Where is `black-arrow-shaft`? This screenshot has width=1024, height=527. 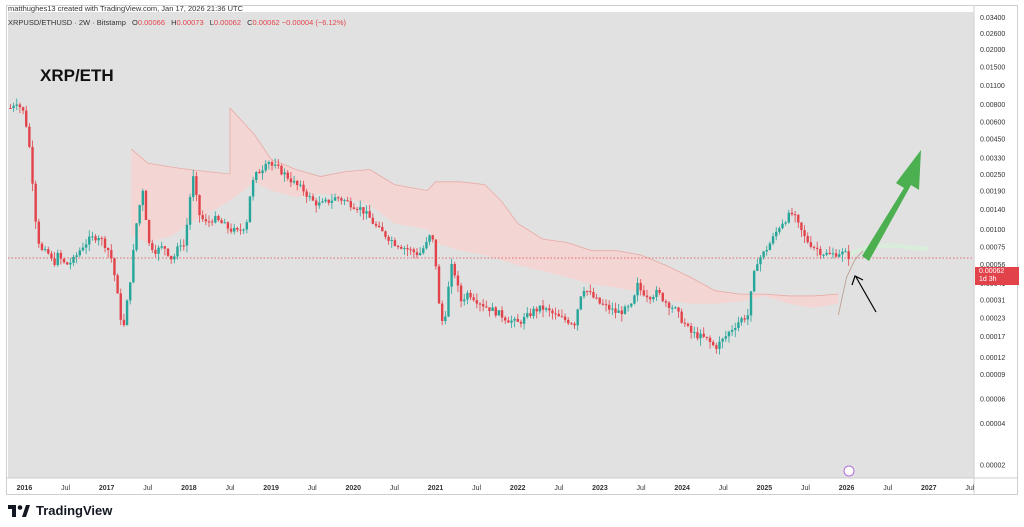
black-arrow-shaft is located at coordinates (866, 294).